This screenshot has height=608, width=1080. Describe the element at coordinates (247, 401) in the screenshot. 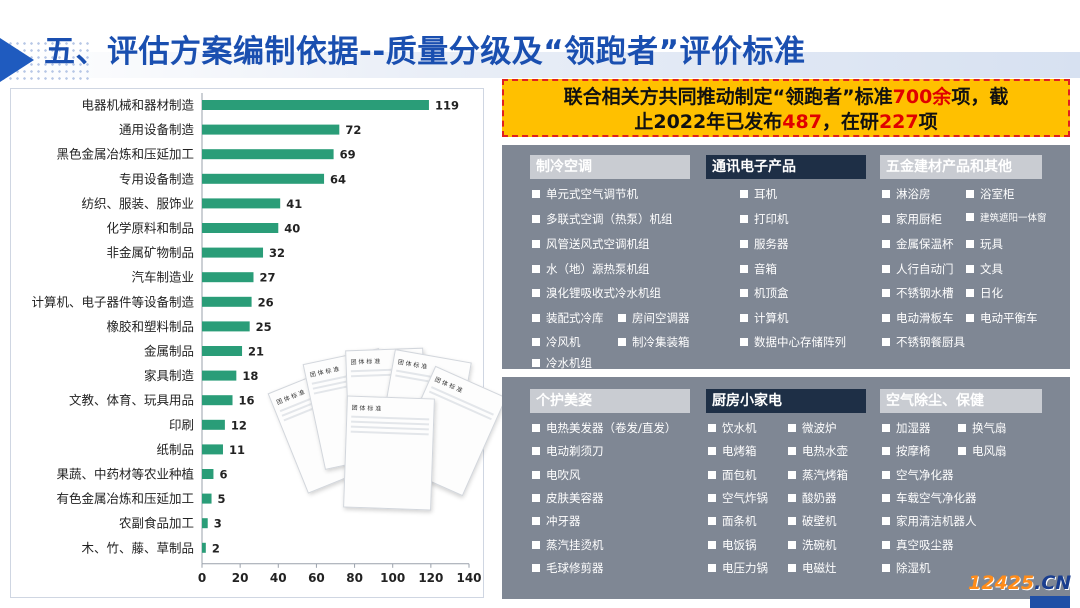

I see `data-label: 16` at that location.